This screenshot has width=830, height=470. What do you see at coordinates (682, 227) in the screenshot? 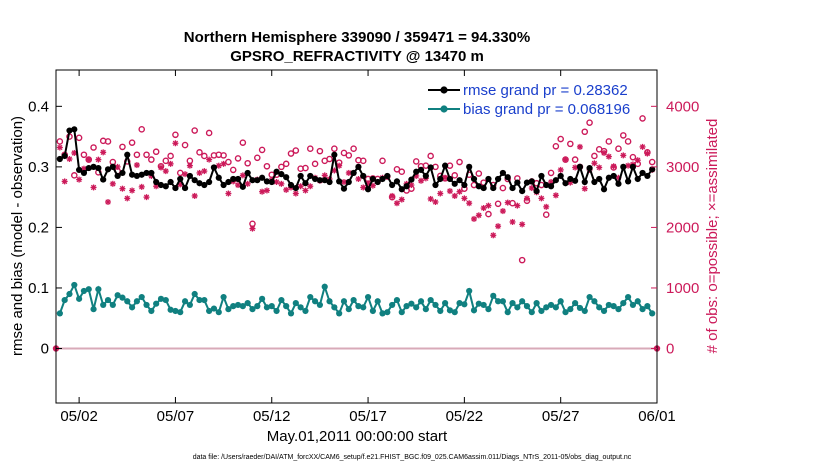
I see `y-right-tick-label: 2000` at bounding box center [682, 227].